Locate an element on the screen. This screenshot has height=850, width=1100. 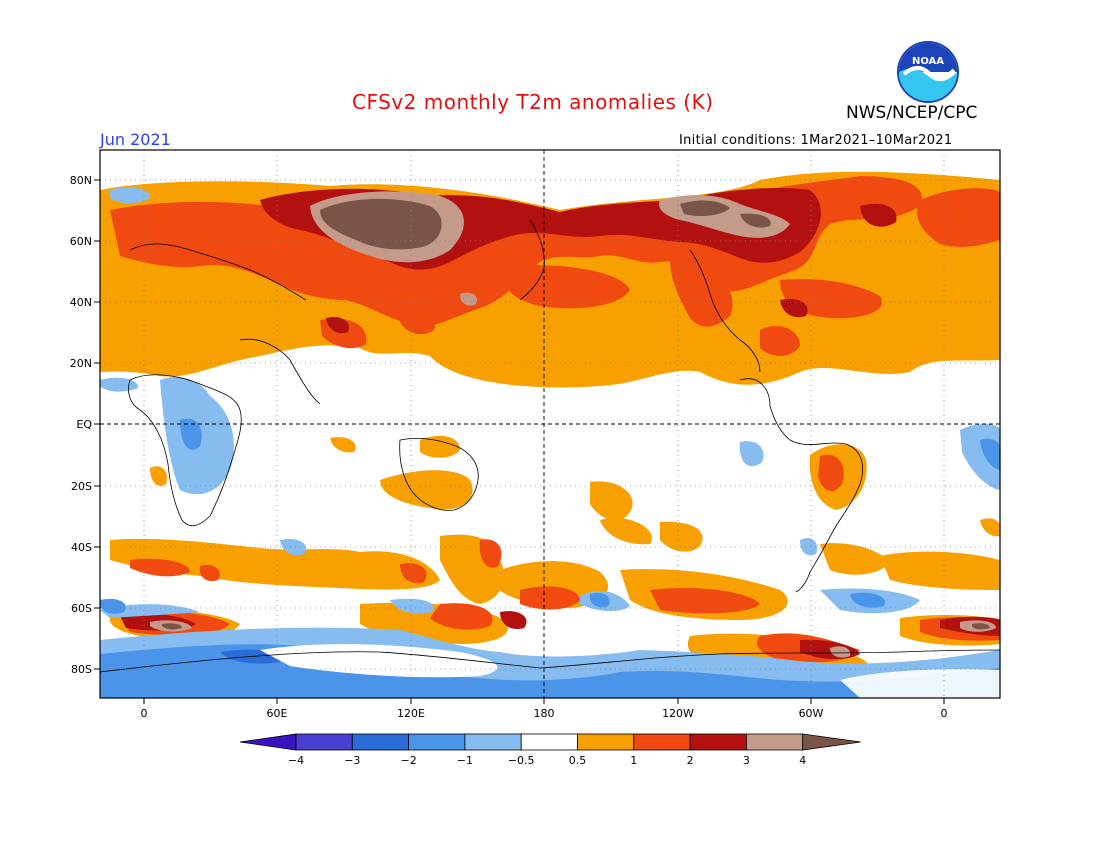
latitude-labels: 80N 60N 40N 20N EQ 20S 40S 60S 80S is located at coordinates (81, 425).